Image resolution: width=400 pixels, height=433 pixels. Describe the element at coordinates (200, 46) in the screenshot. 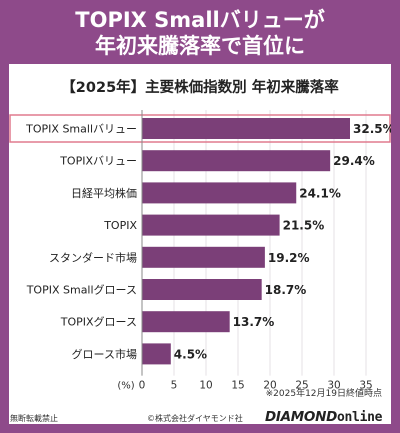

I see `headline-line-2: 年初来騰落率で首位に` at that location.